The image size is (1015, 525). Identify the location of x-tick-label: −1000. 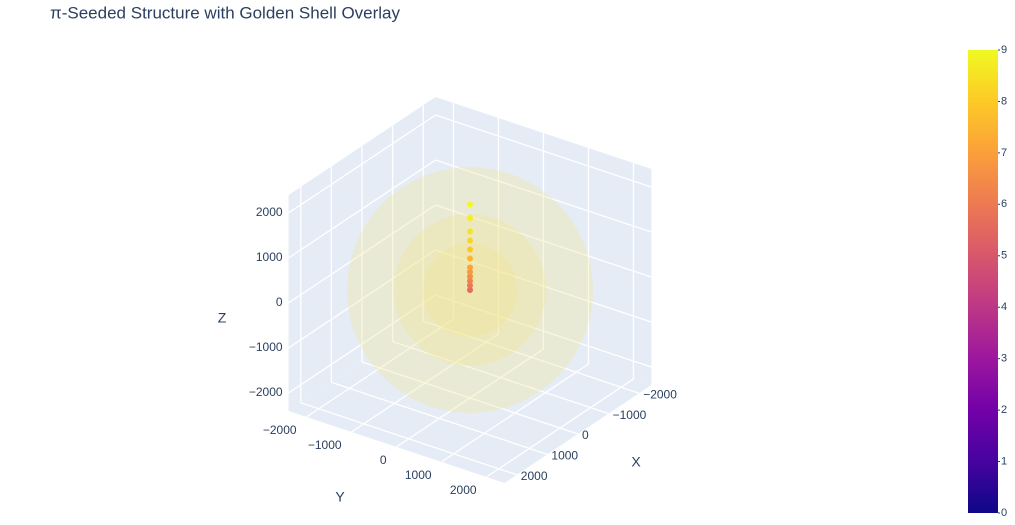
(630, 415).